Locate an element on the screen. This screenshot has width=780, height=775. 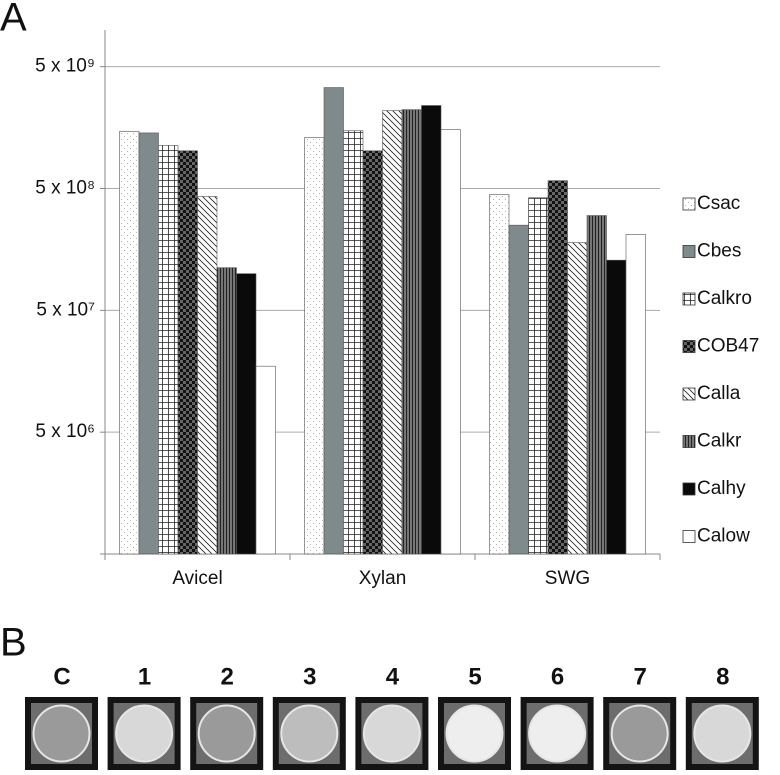
legend-label: COB47 is located at coordinates (728, 346).